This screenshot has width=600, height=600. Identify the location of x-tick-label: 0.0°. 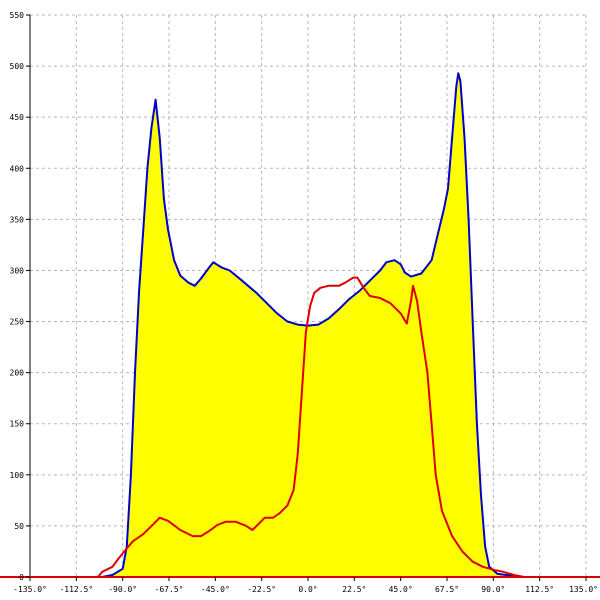
(307, 589).